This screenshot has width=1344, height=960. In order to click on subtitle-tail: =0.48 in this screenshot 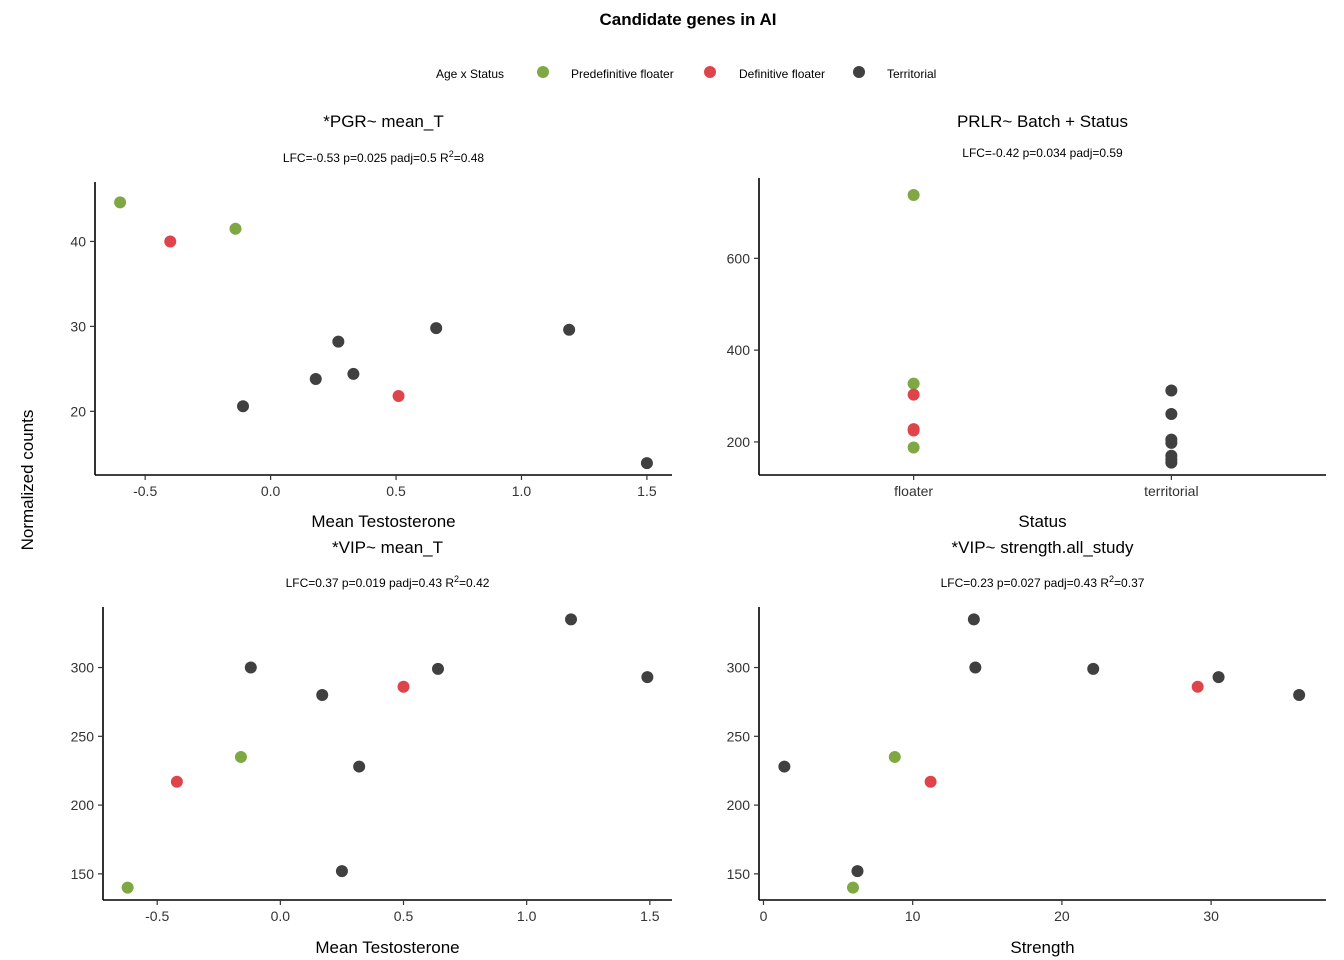, I will do `click(469, 158)`.